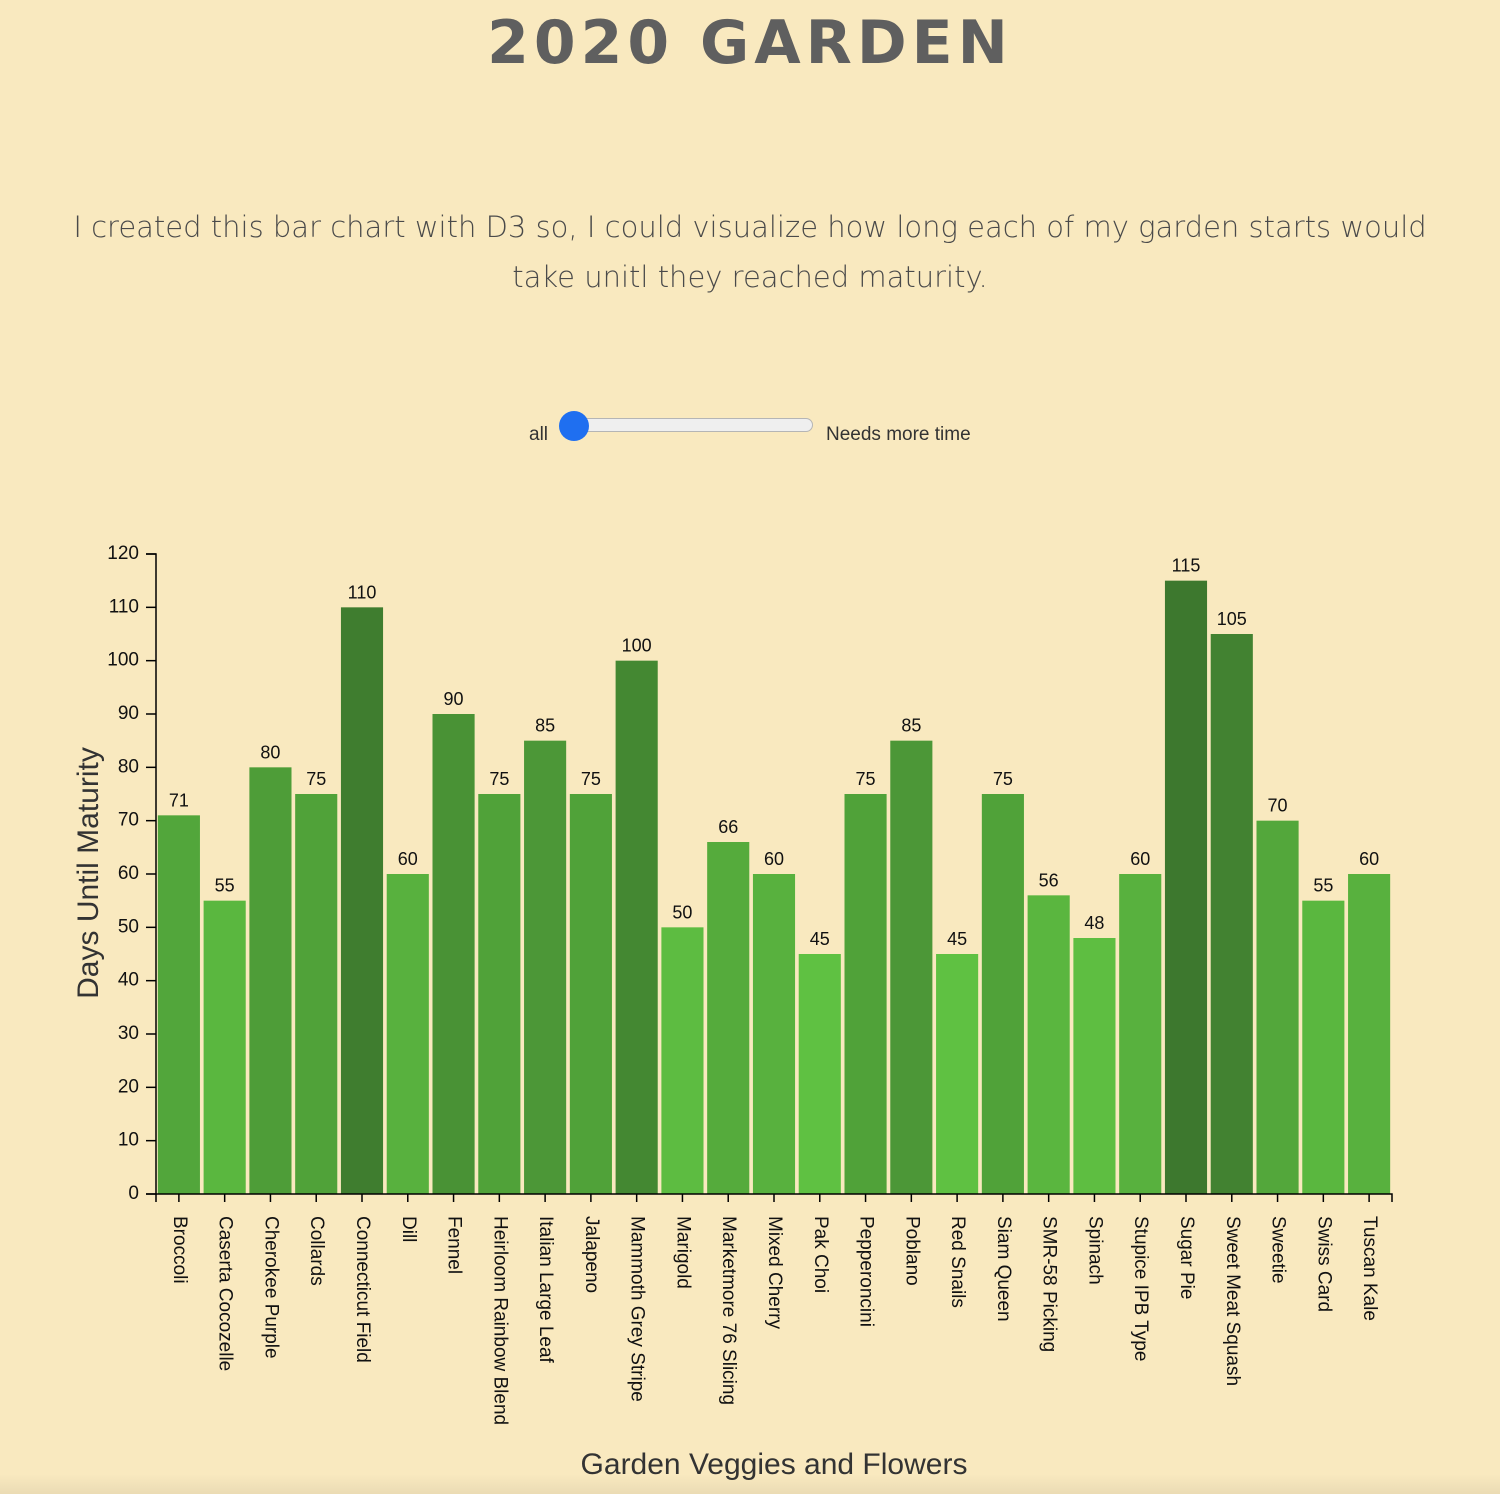 The image size is (1500, 1494). I want to click on x-tick-label: Spinach, so click(1094, 1250).